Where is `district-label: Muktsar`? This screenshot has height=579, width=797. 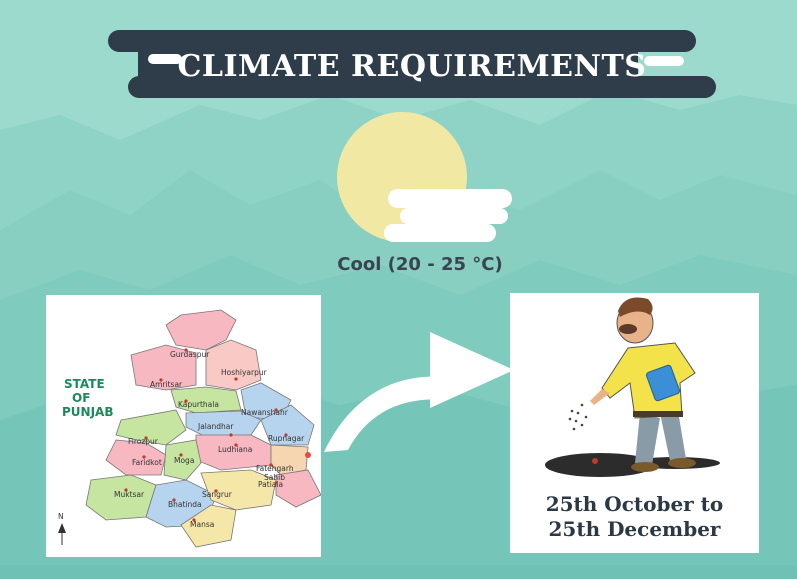
district-label: Muktsar is located at coordinates (129, 494).